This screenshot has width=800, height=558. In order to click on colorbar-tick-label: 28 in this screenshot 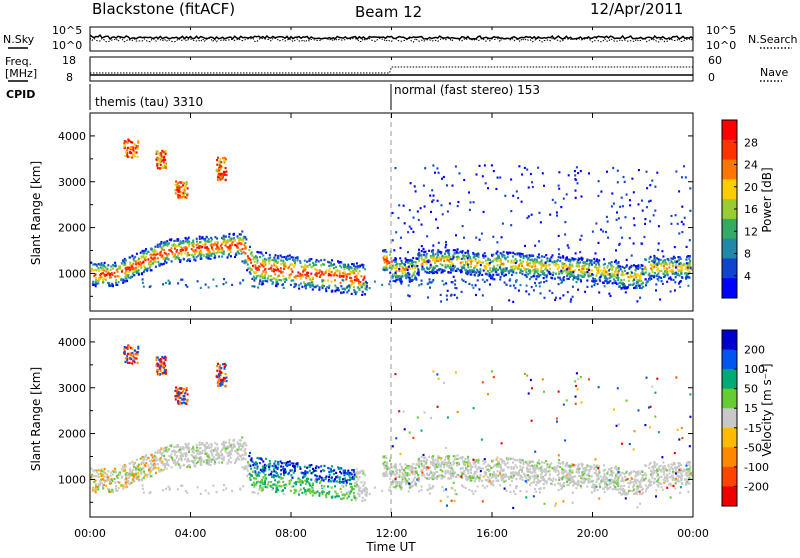, I will do `click(751, 142)`.